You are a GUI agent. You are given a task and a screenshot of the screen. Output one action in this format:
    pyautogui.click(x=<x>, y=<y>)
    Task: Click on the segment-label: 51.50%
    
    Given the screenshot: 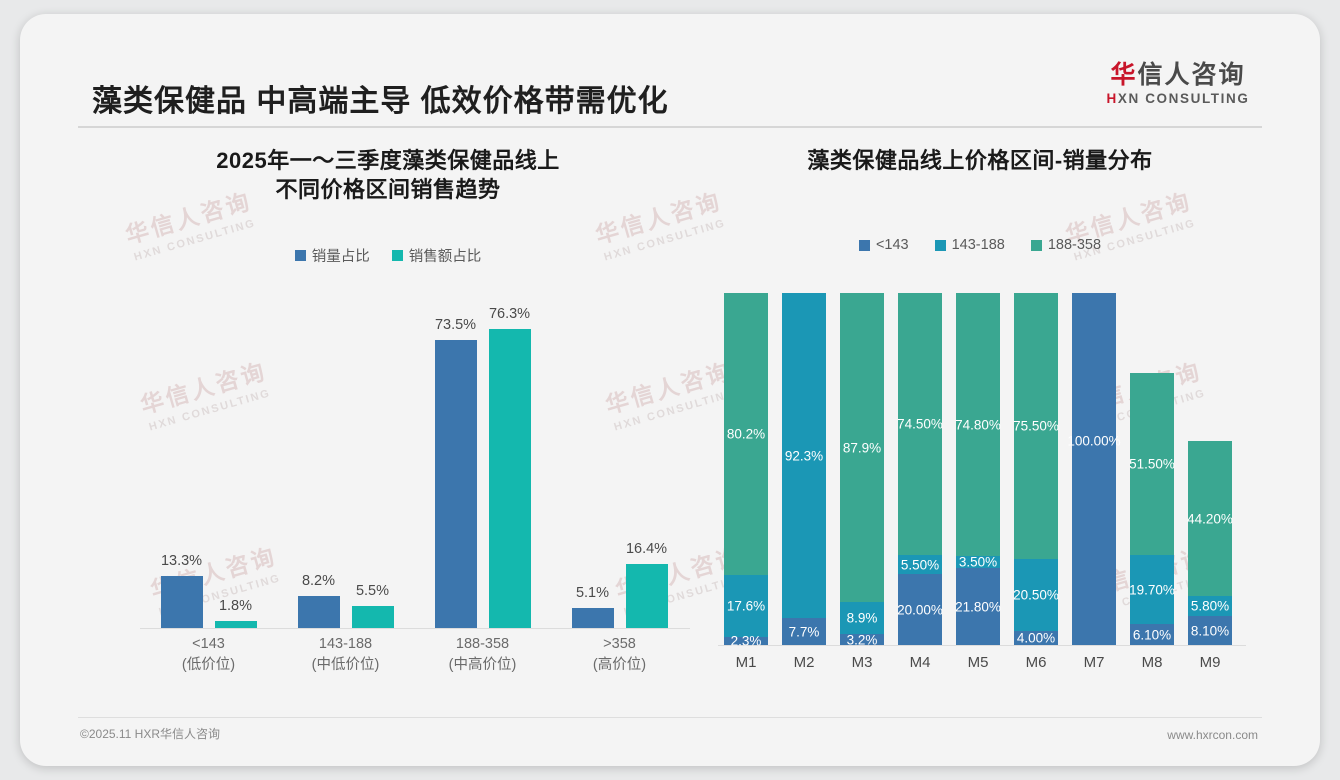 What is the action you would take?
    pyautogui.click(x=1152, y=464)
    